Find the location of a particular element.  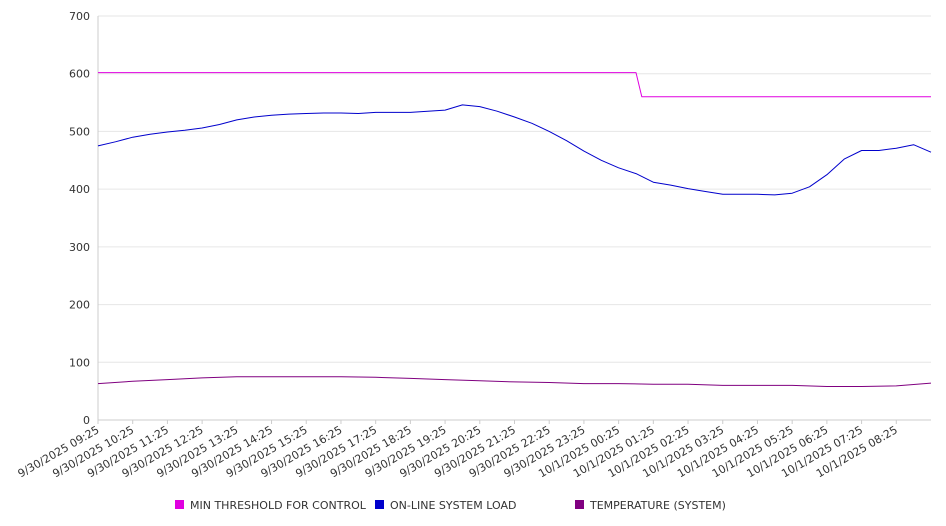

y-tick-label: 700 is located at coordinates (79, 16).